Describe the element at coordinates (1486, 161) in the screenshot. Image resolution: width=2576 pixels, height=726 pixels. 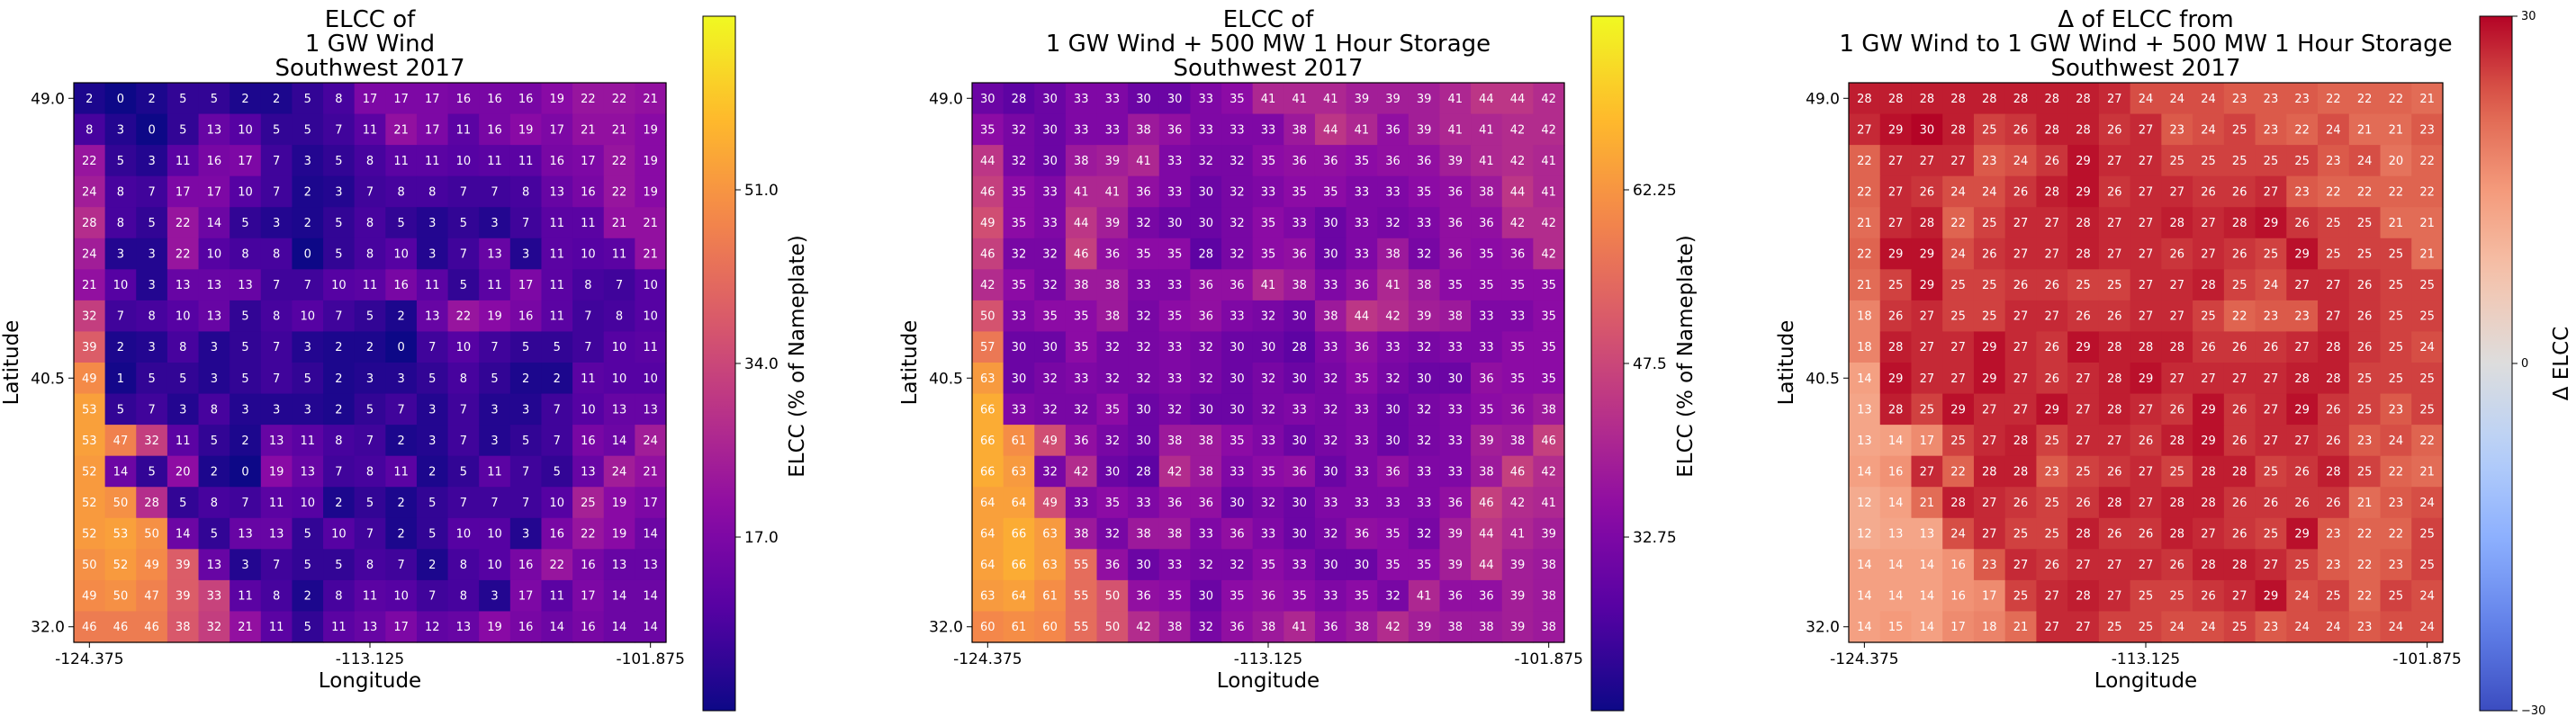
I see `cell-value-label: 41` at that location.